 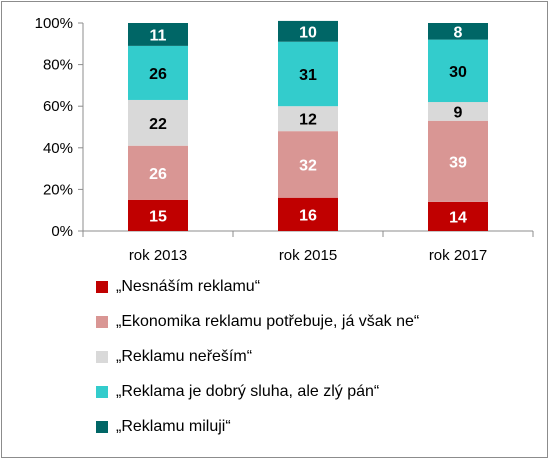 I want to click on x-tick-label: rok 2013, so click(x=158, y=255).